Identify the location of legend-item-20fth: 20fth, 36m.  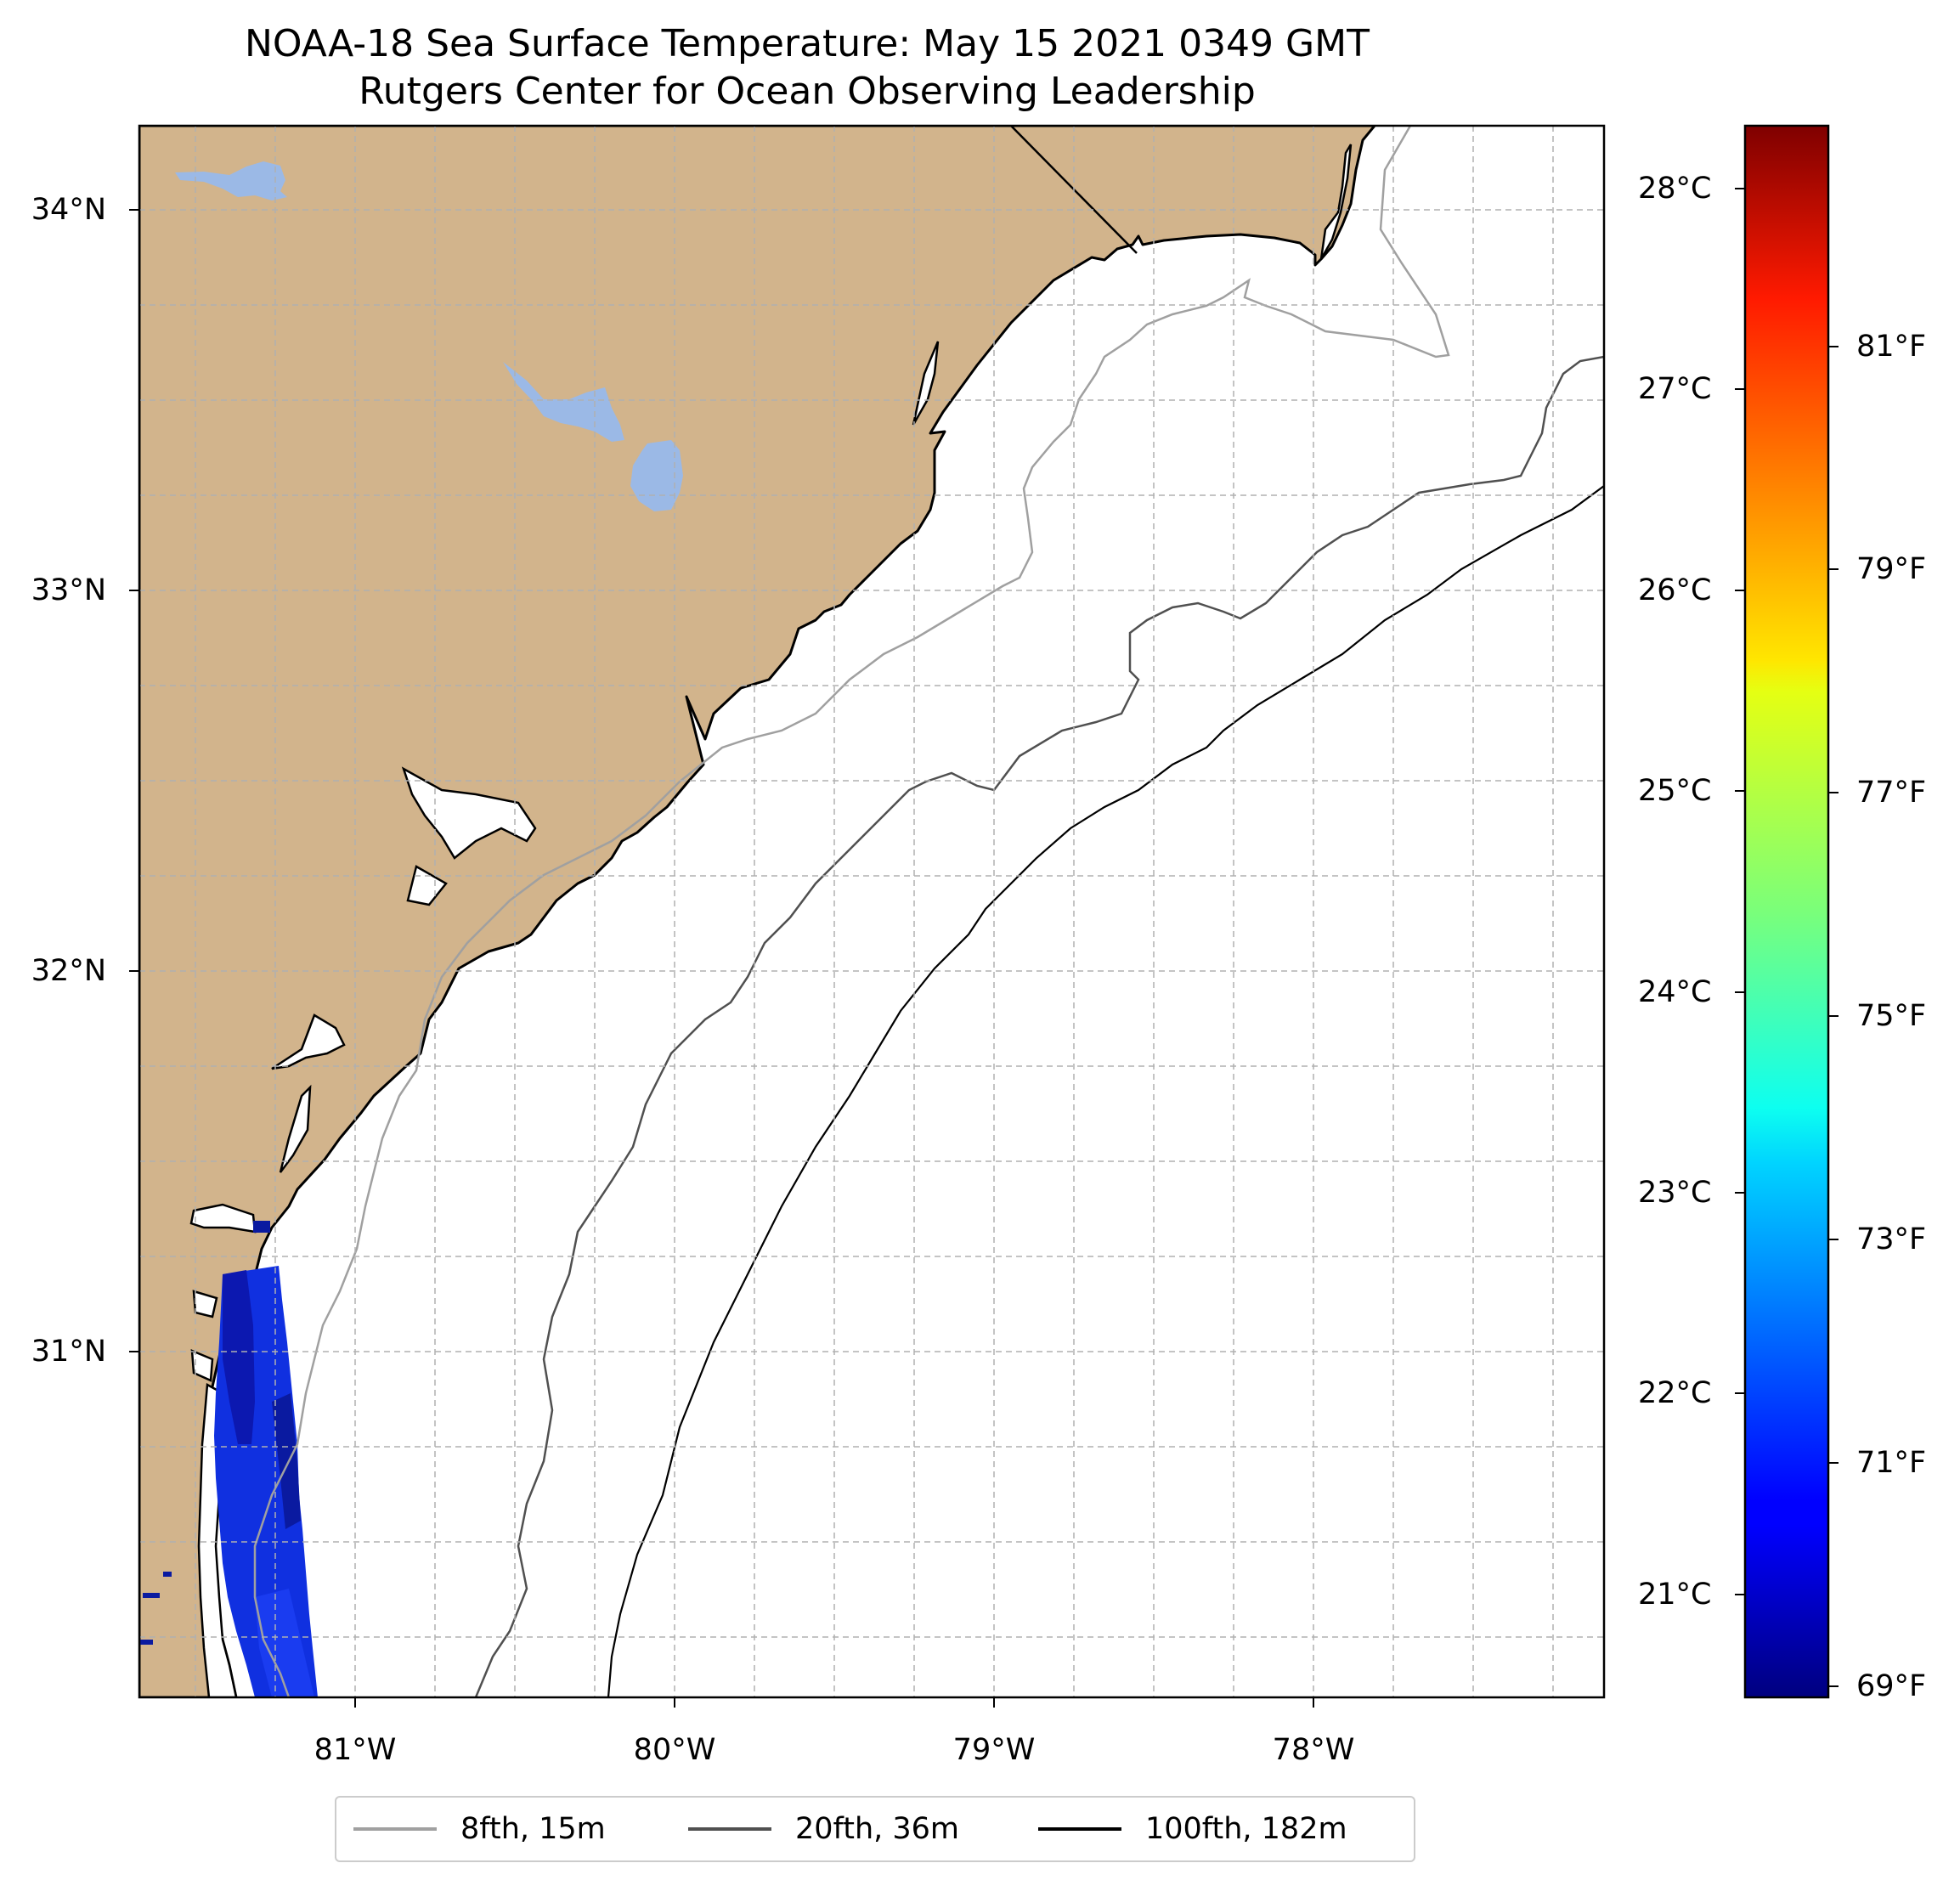
(824, 1829).